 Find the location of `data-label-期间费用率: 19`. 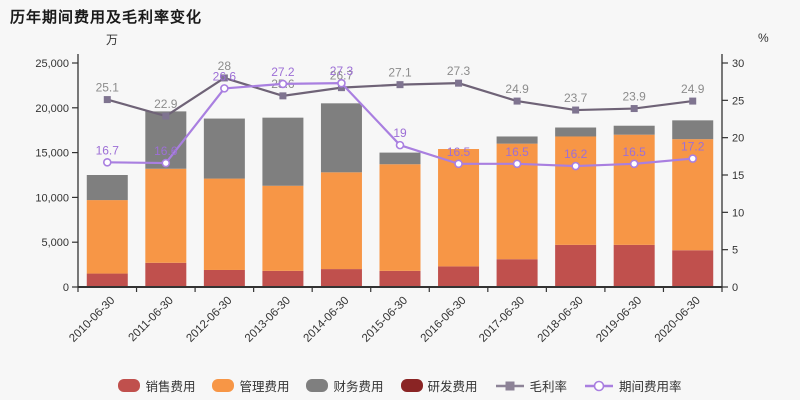

data-label-期间费用率: 19 is located at coordinates (400, 133).